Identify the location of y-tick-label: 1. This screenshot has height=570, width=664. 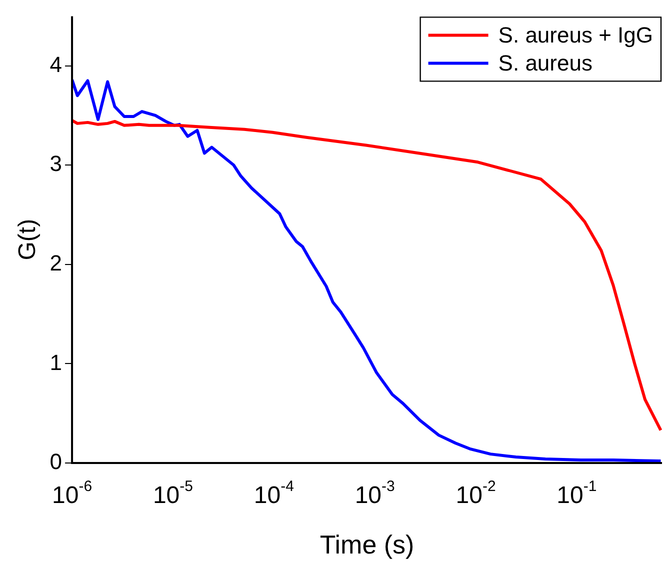
(56, 362).